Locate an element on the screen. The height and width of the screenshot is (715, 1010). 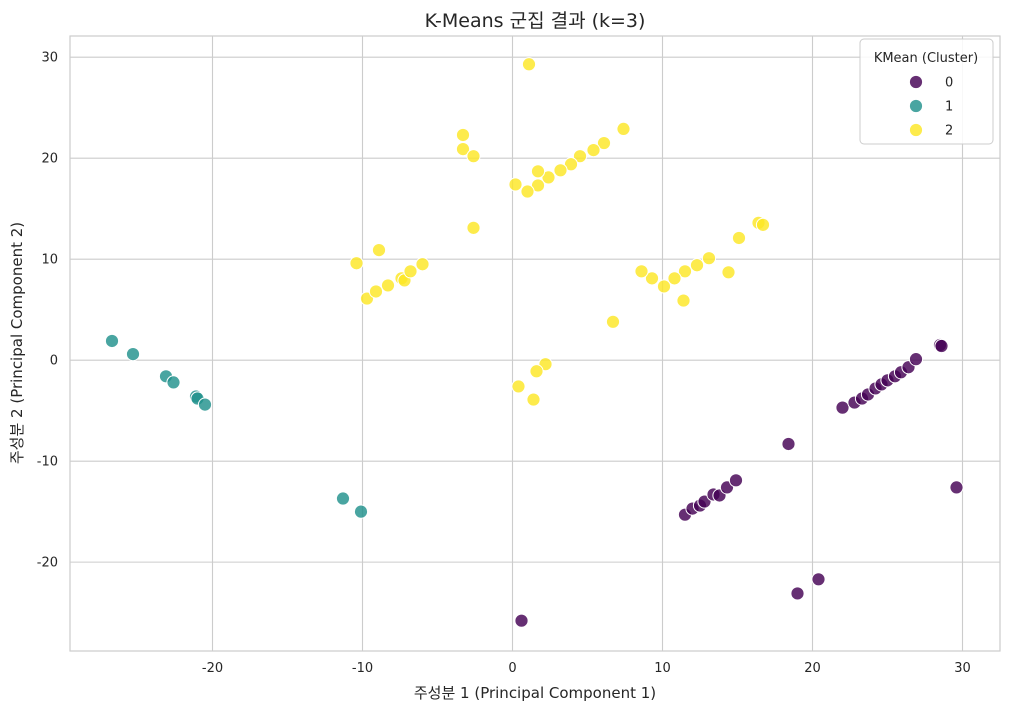
legend-label: 0 is located at coordinates (949, 83).